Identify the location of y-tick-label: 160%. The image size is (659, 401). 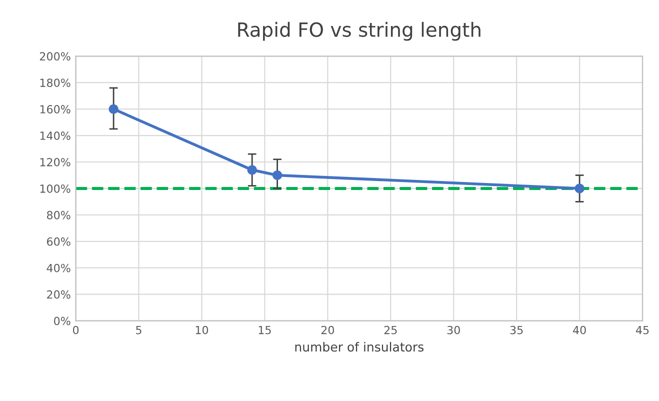
(55, 109).